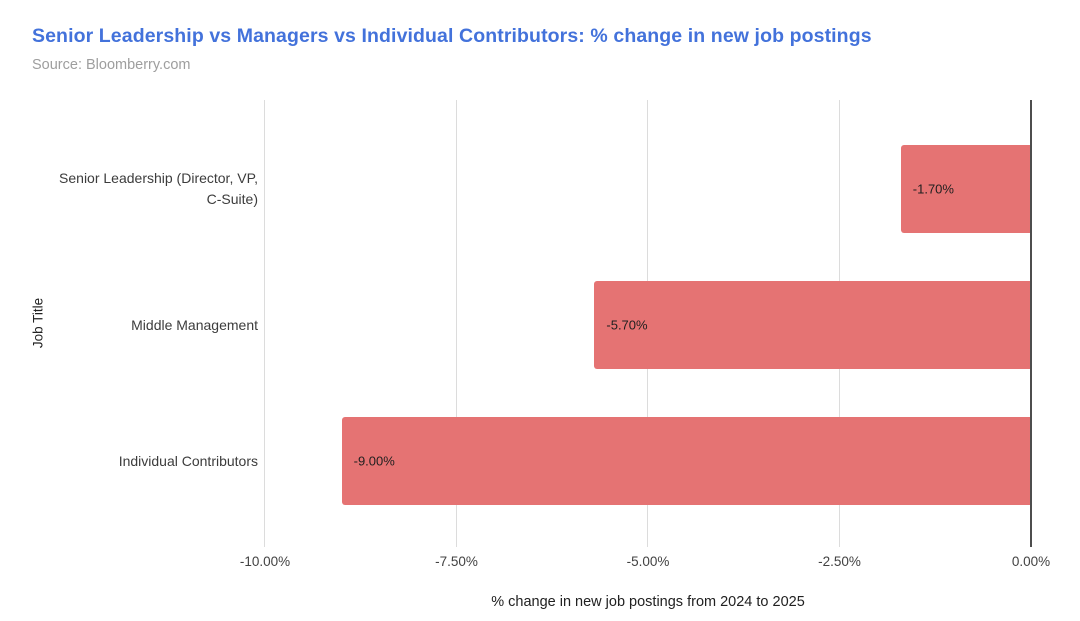  What do you see at coordinates (1031, 323) in the screenshot?
I see `zero-axis-line` at bounding box center [1031, 323].